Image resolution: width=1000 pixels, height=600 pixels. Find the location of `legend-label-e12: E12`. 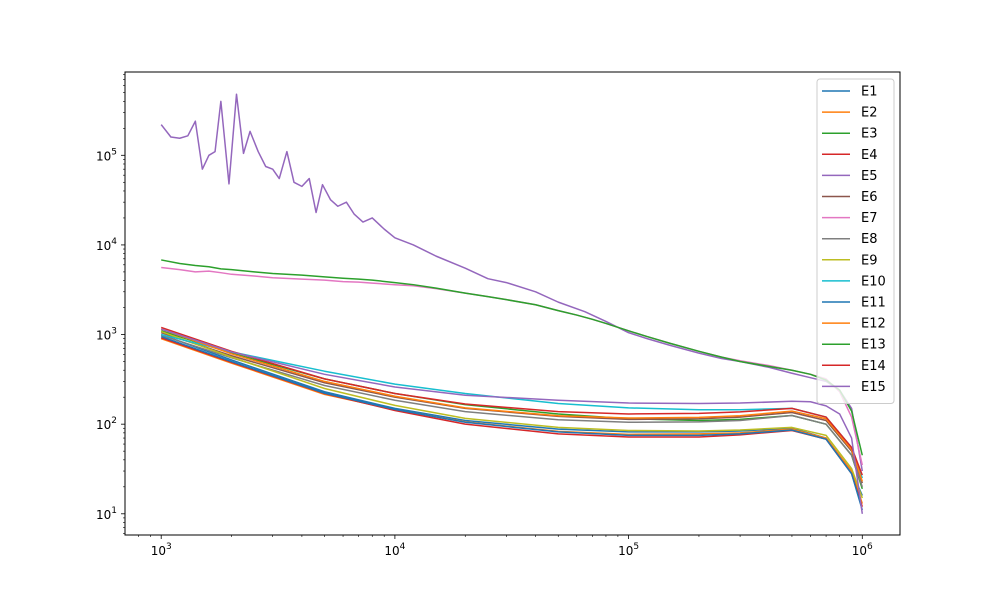

legend-label-e12: E12 is located at coordinates (873, 324).